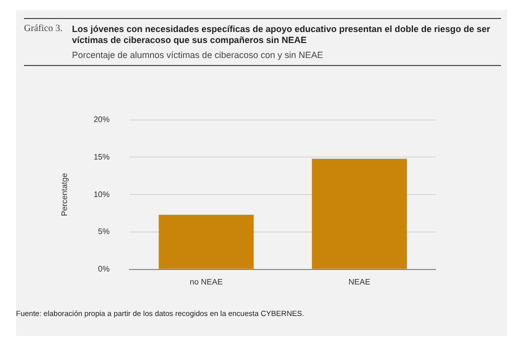  What do you see at coordinates (102, 119) in the screenshot?
I see `y-tick-label: 20%` at bounding box center [102, 119].